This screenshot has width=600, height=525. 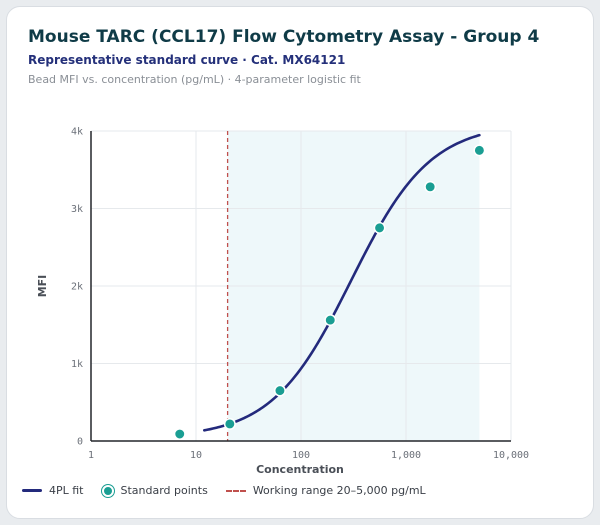 I want to click on x-tick-label: 1,000, so click(x=406, y=455).